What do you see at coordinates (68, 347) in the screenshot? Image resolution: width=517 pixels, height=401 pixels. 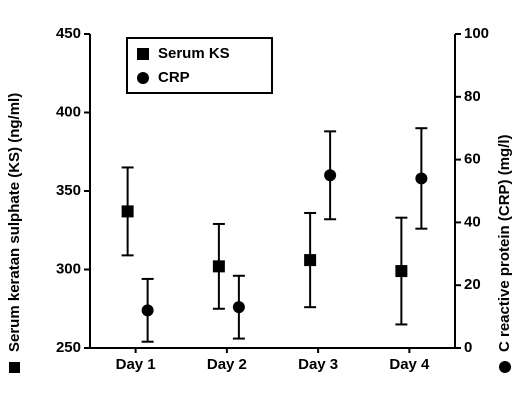 I see `y-tick-label: 250` at bounding box center [68, 347].